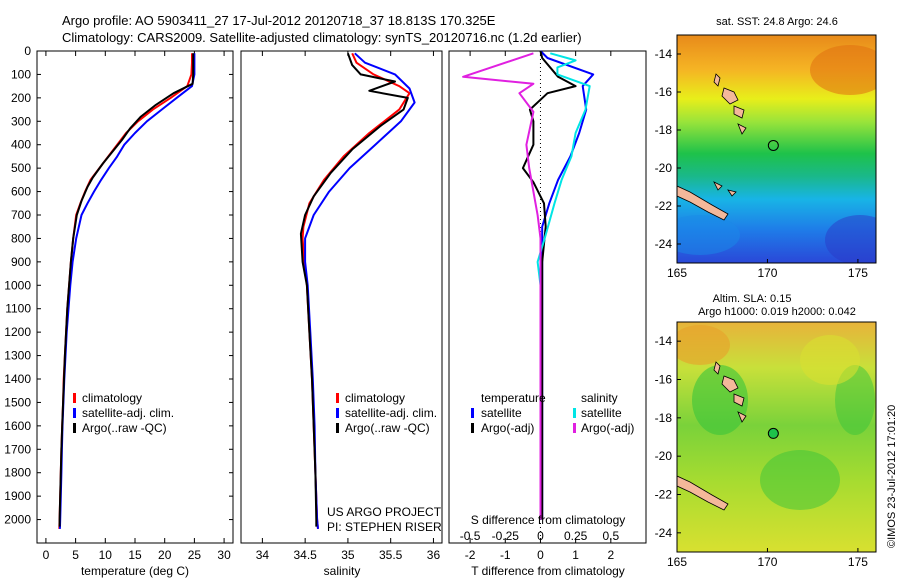 This screenshot has height=580, width=900. What do you see at coordinates (21, 121) in the screenshot?
I see `y-tick-label: 300` at bounding box center [21, 121].